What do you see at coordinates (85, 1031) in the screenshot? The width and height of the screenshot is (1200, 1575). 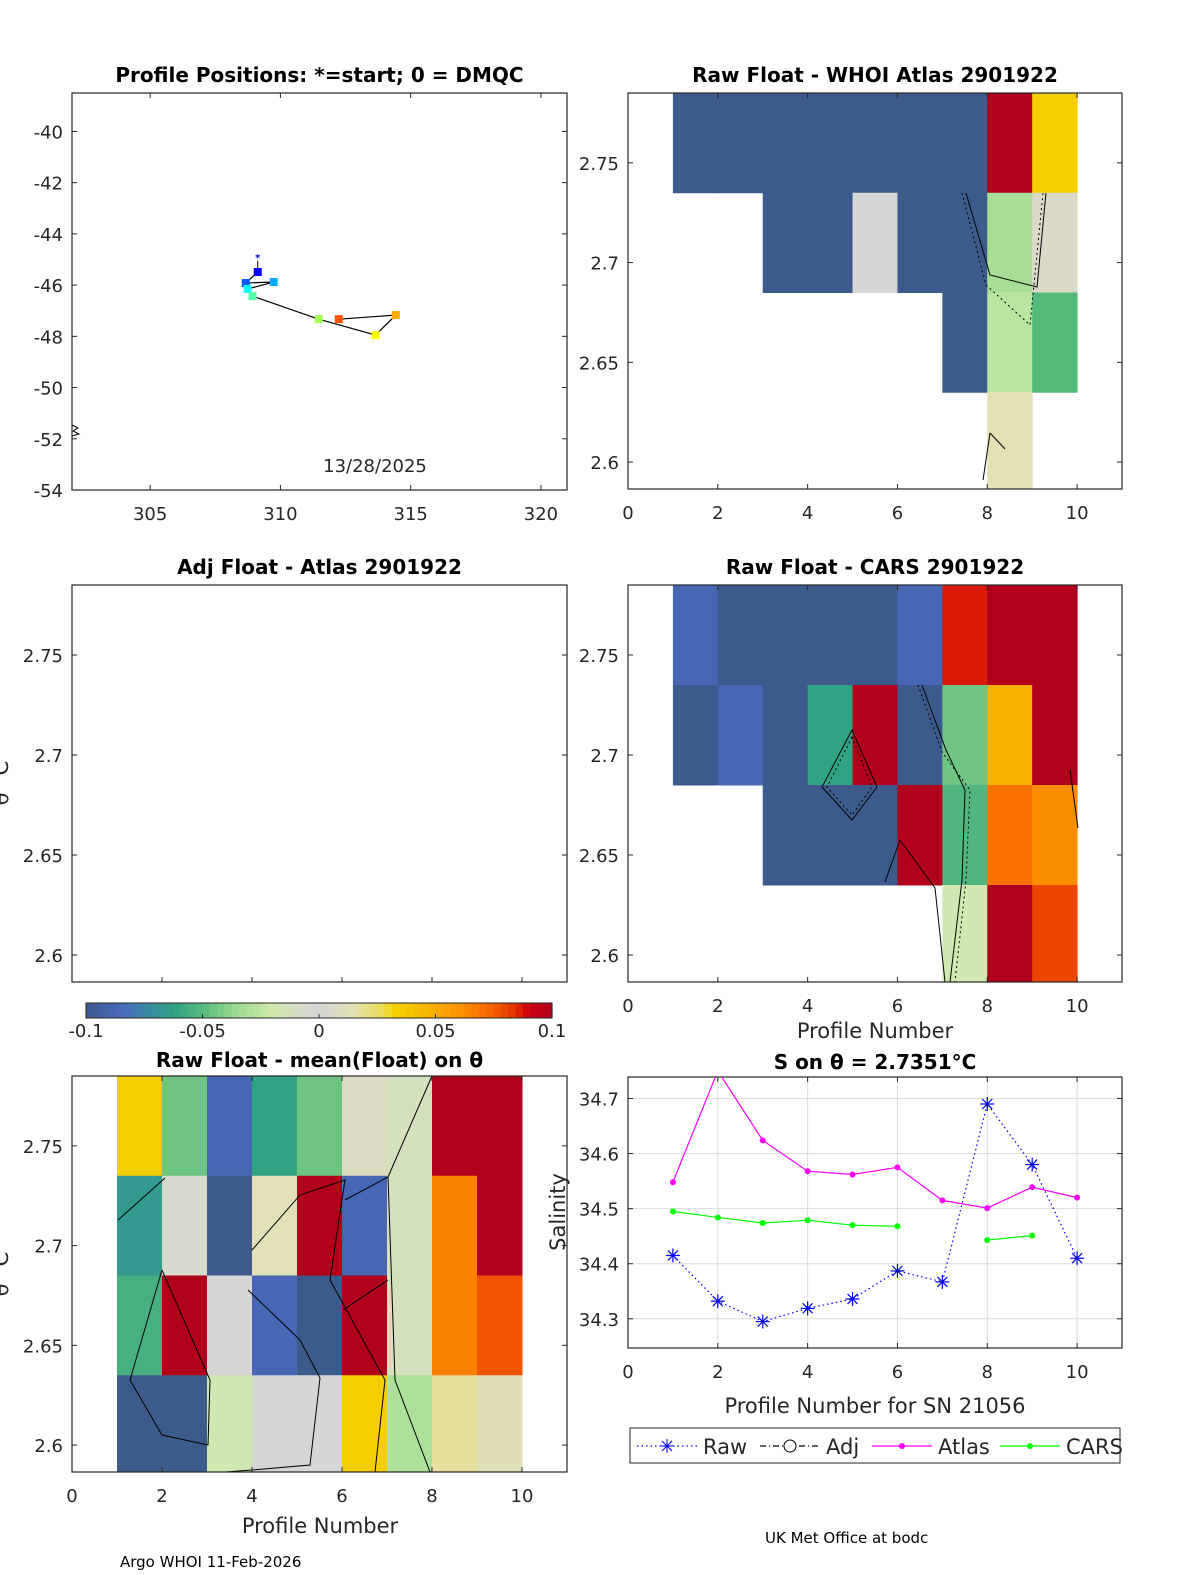 I see `colorbar-tick-label: -0.1` at bounding box center [85, 1031].